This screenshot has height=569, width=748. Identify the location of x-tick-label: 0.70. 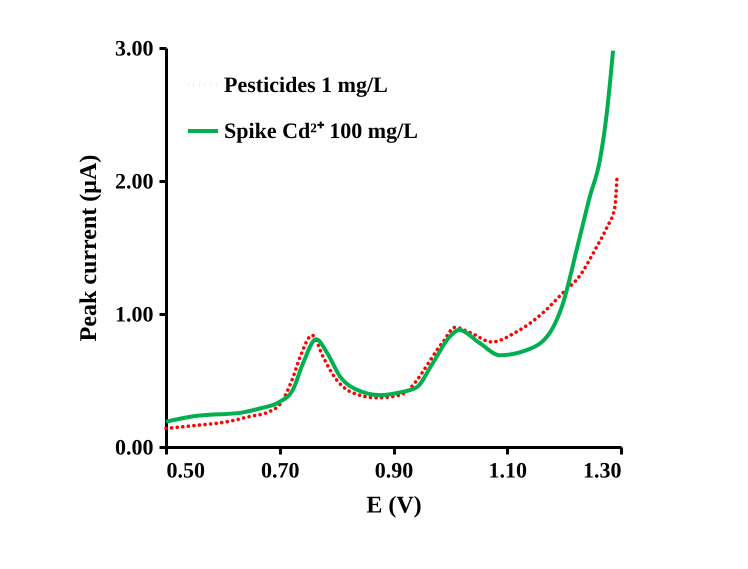
(280, 470).